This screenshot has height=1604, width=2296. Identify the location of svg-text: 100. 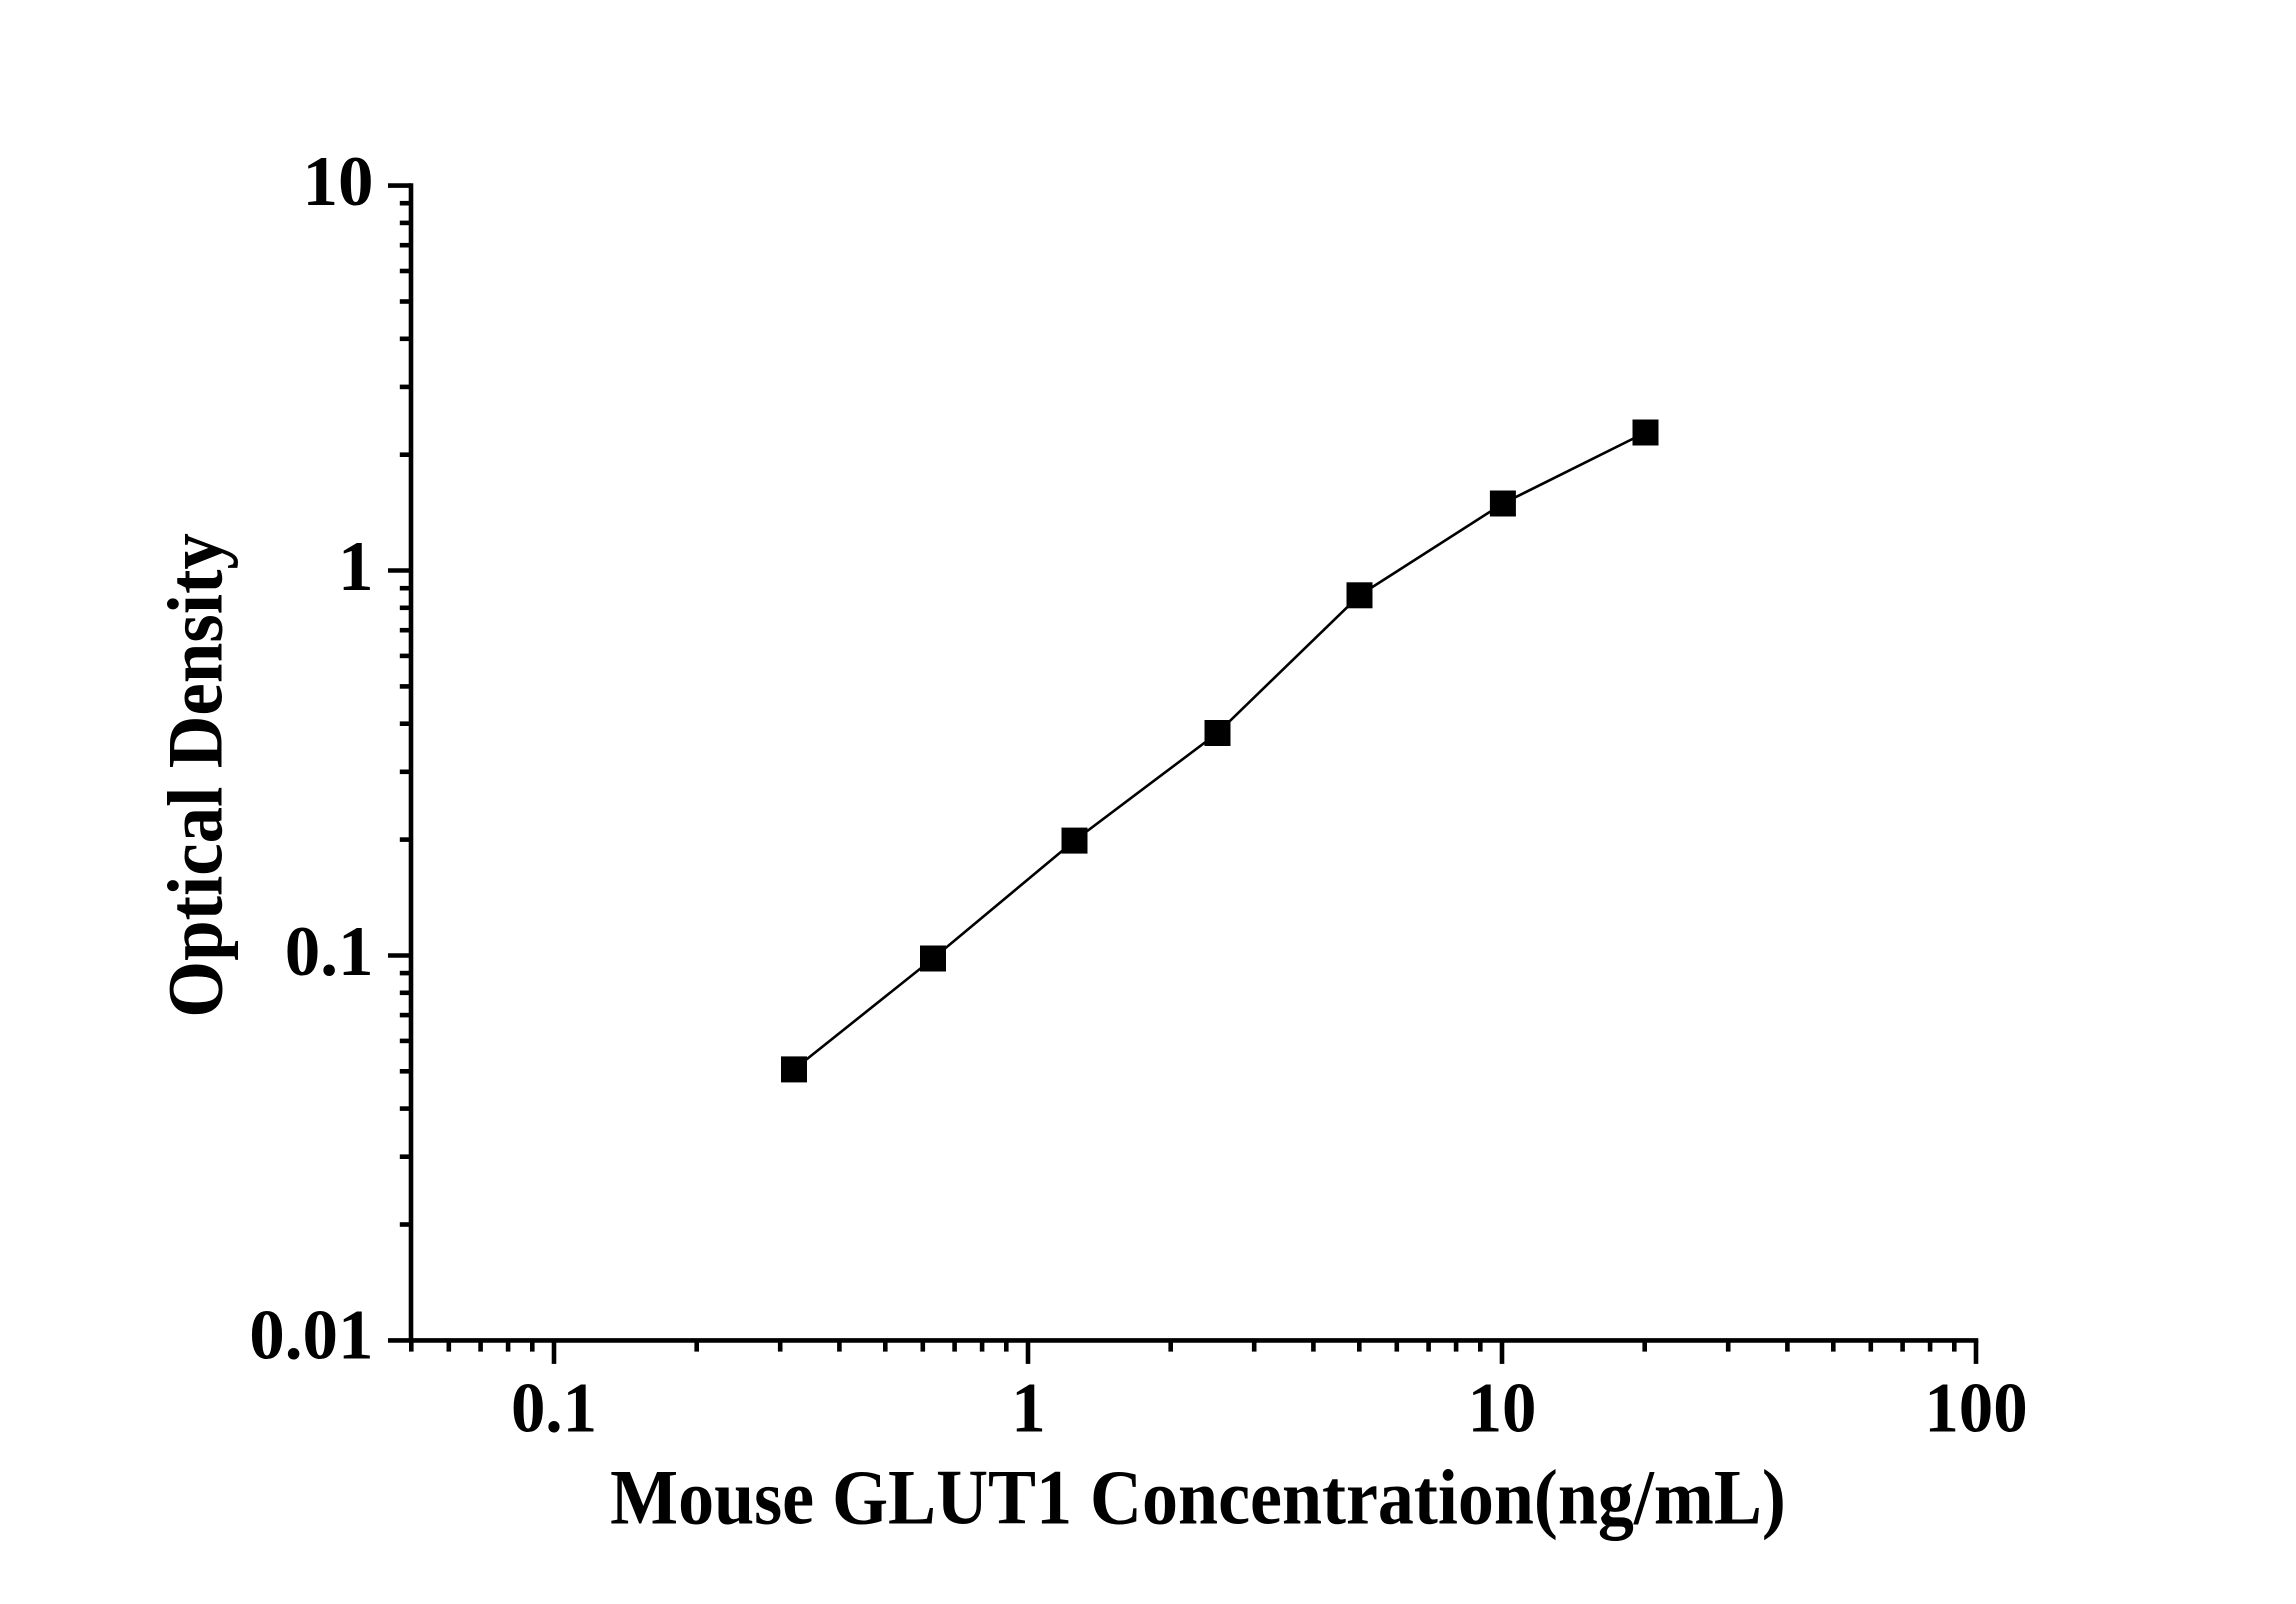
(1975, 1409).